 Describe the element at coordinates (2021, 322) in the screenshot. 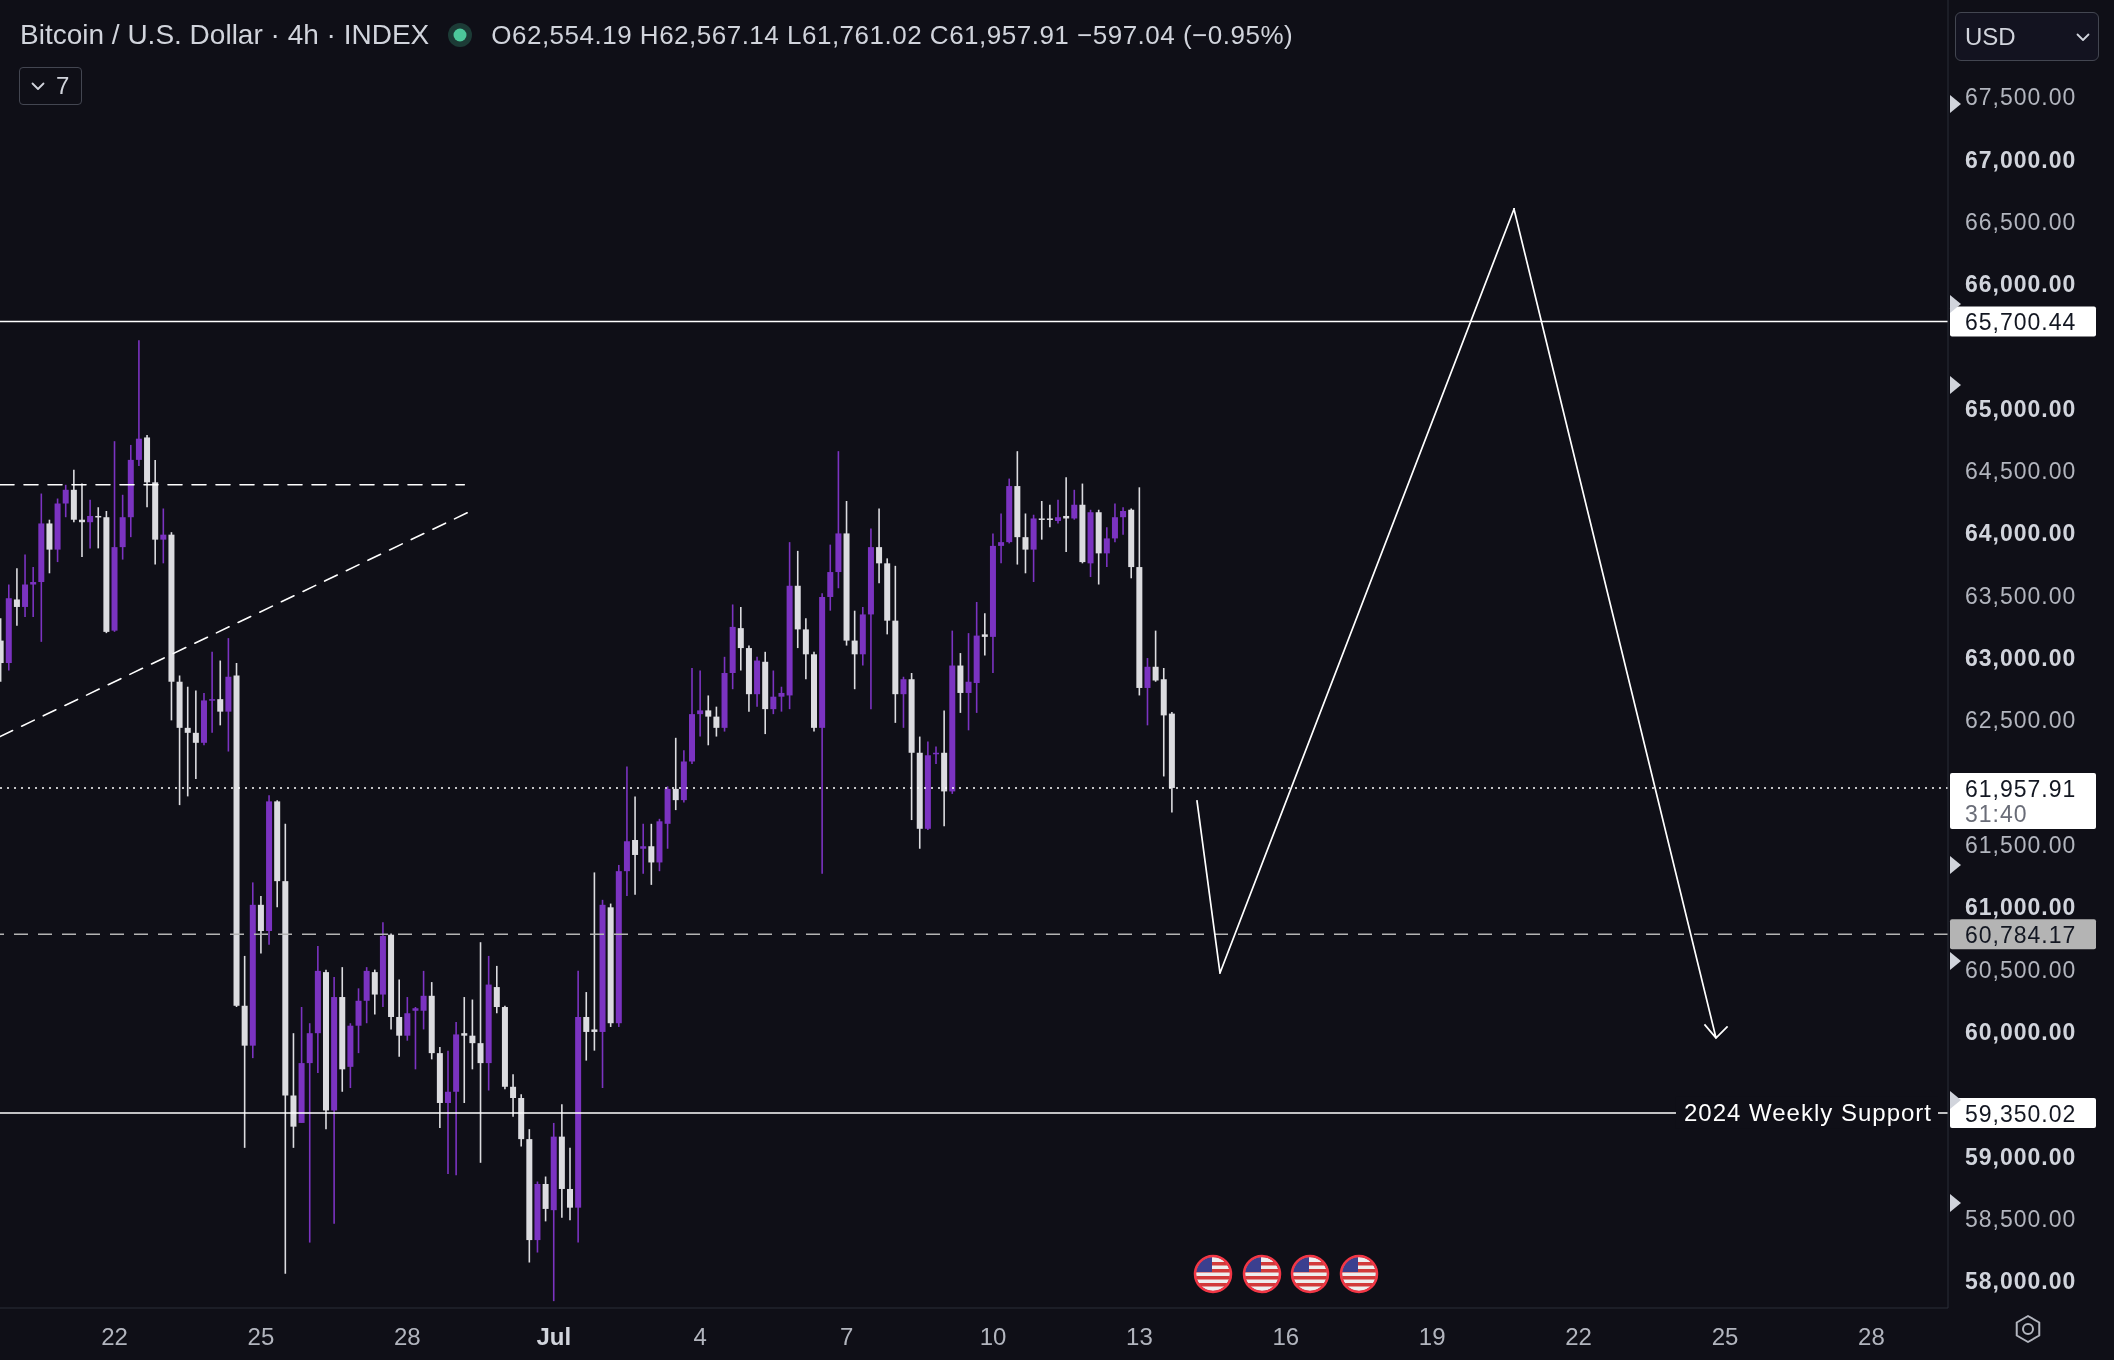

I see `ref-line-label: 65,700.44` at that location.